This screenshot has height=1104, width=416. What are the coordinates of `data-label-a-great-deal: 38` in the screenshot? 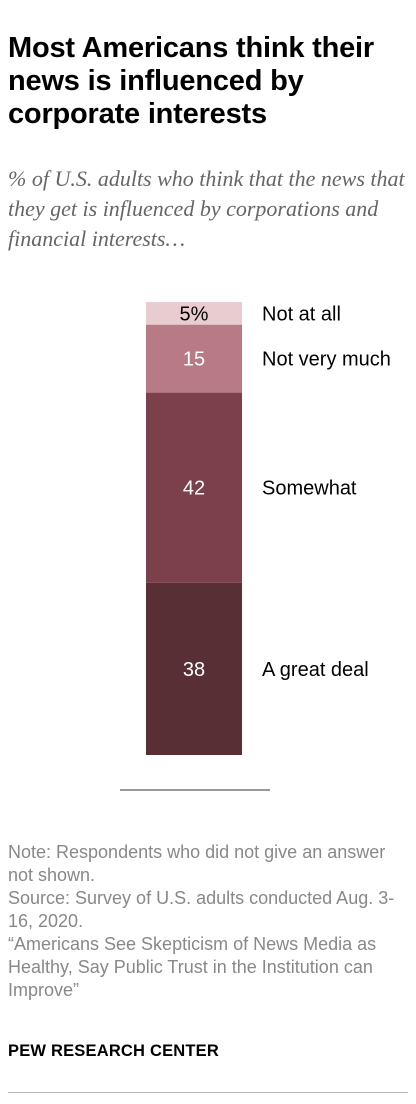 It's located at (194, 670).